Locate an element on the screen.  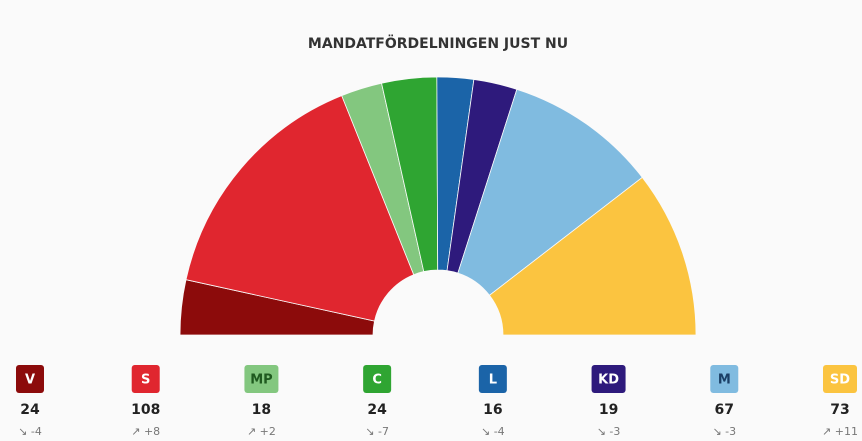
chart-title: MANDATFÖRDELNINGEN JUST NU is located at coordinates (438, 43).